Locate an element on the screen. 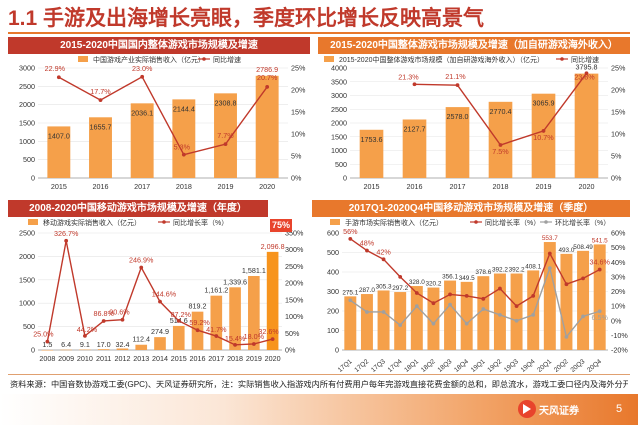  bar-value-label: 297.2 is located at coordinates (400, 288).